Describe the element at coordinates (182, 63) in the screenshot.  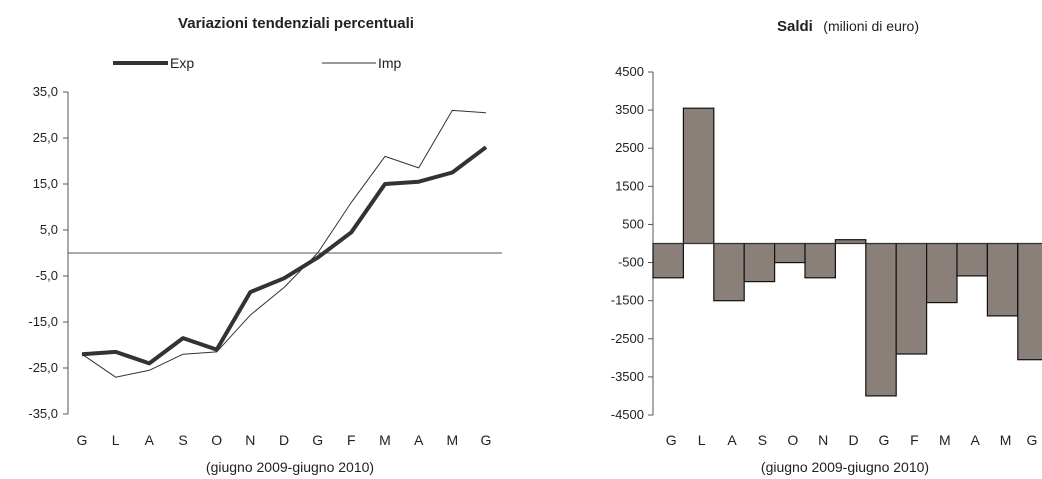
I see `legend-label-exp: Exp` at that location.